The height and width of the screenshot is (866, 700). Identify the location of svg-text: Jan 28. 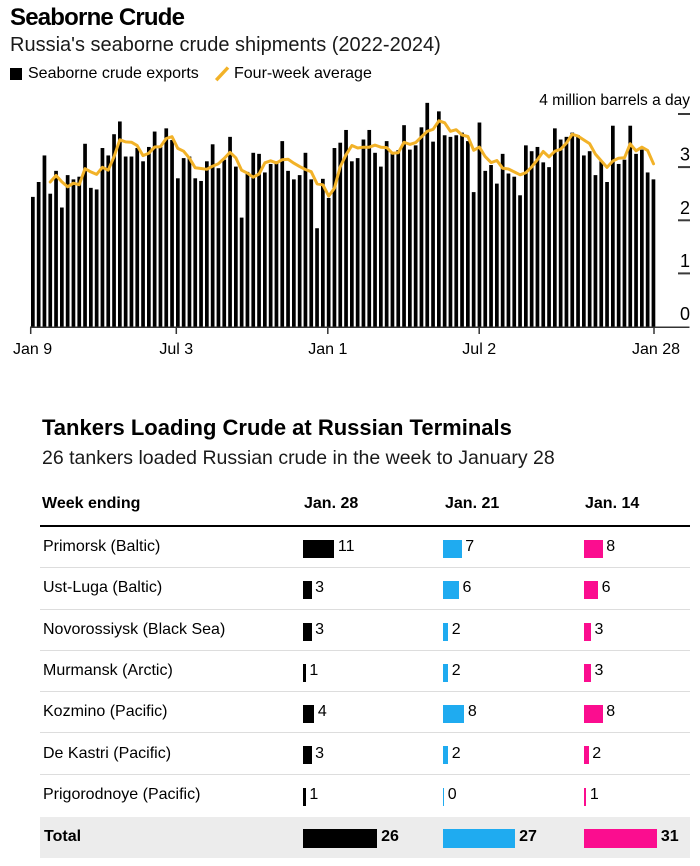
(656, 349).